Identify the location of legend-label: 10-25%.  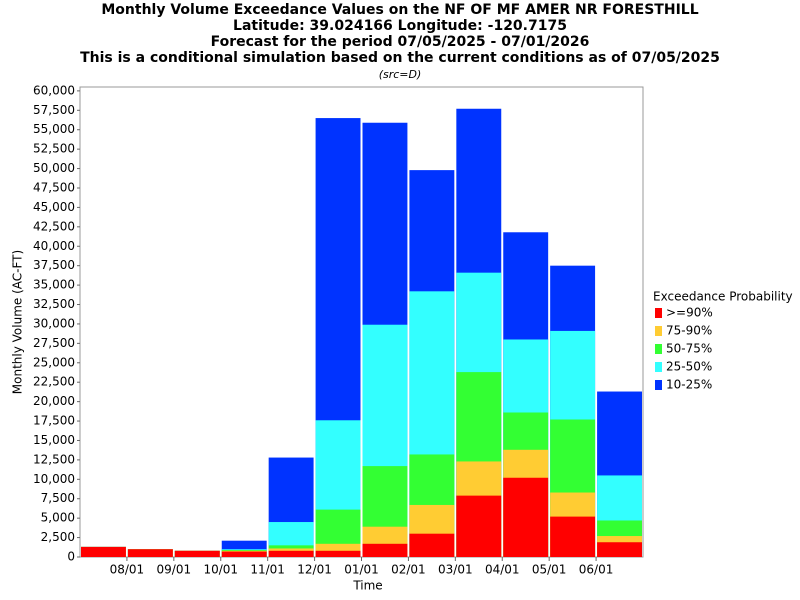
(689, 385).